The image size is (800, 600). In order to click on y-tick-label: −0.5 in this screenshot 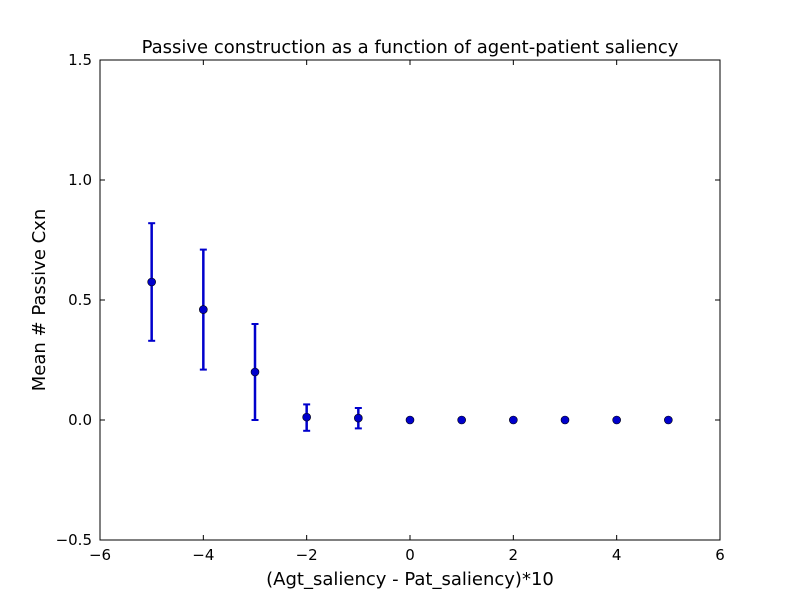, I will do `click(74, 540)`.